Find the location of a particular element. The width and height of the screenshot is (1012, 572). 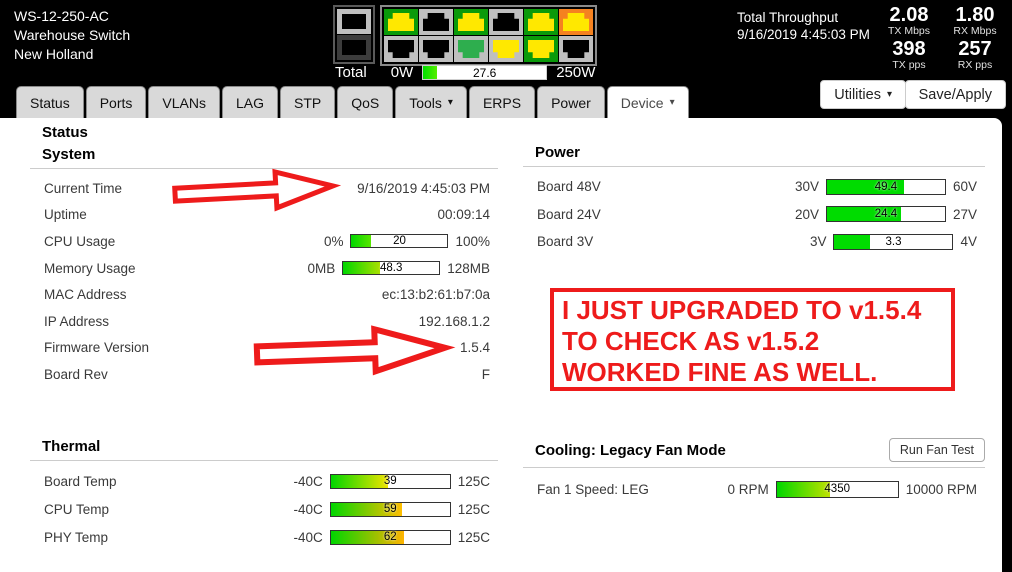

tab-status-label: Status is located at coordinates (50, 102).